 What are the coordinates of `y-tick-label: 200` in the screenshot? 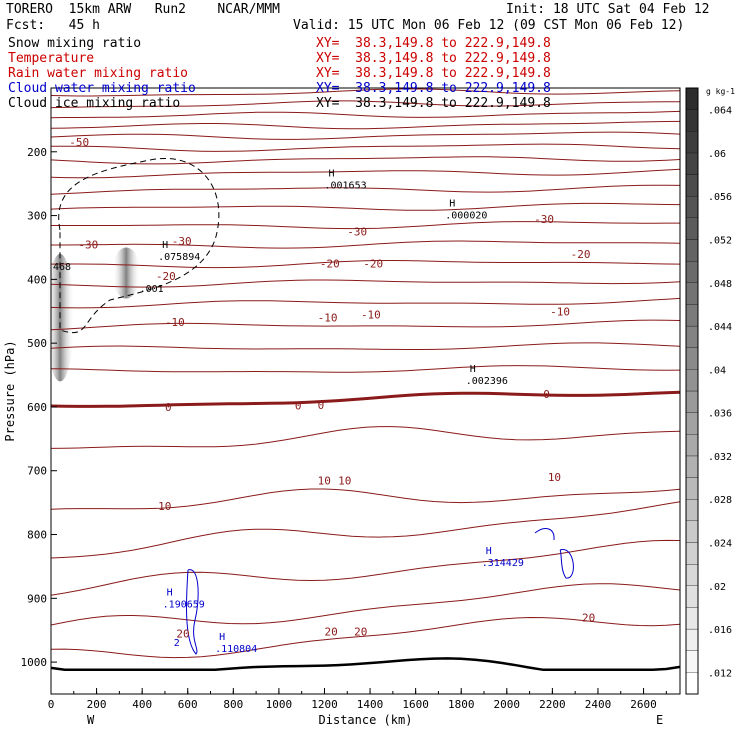 It's located at (37, 152).